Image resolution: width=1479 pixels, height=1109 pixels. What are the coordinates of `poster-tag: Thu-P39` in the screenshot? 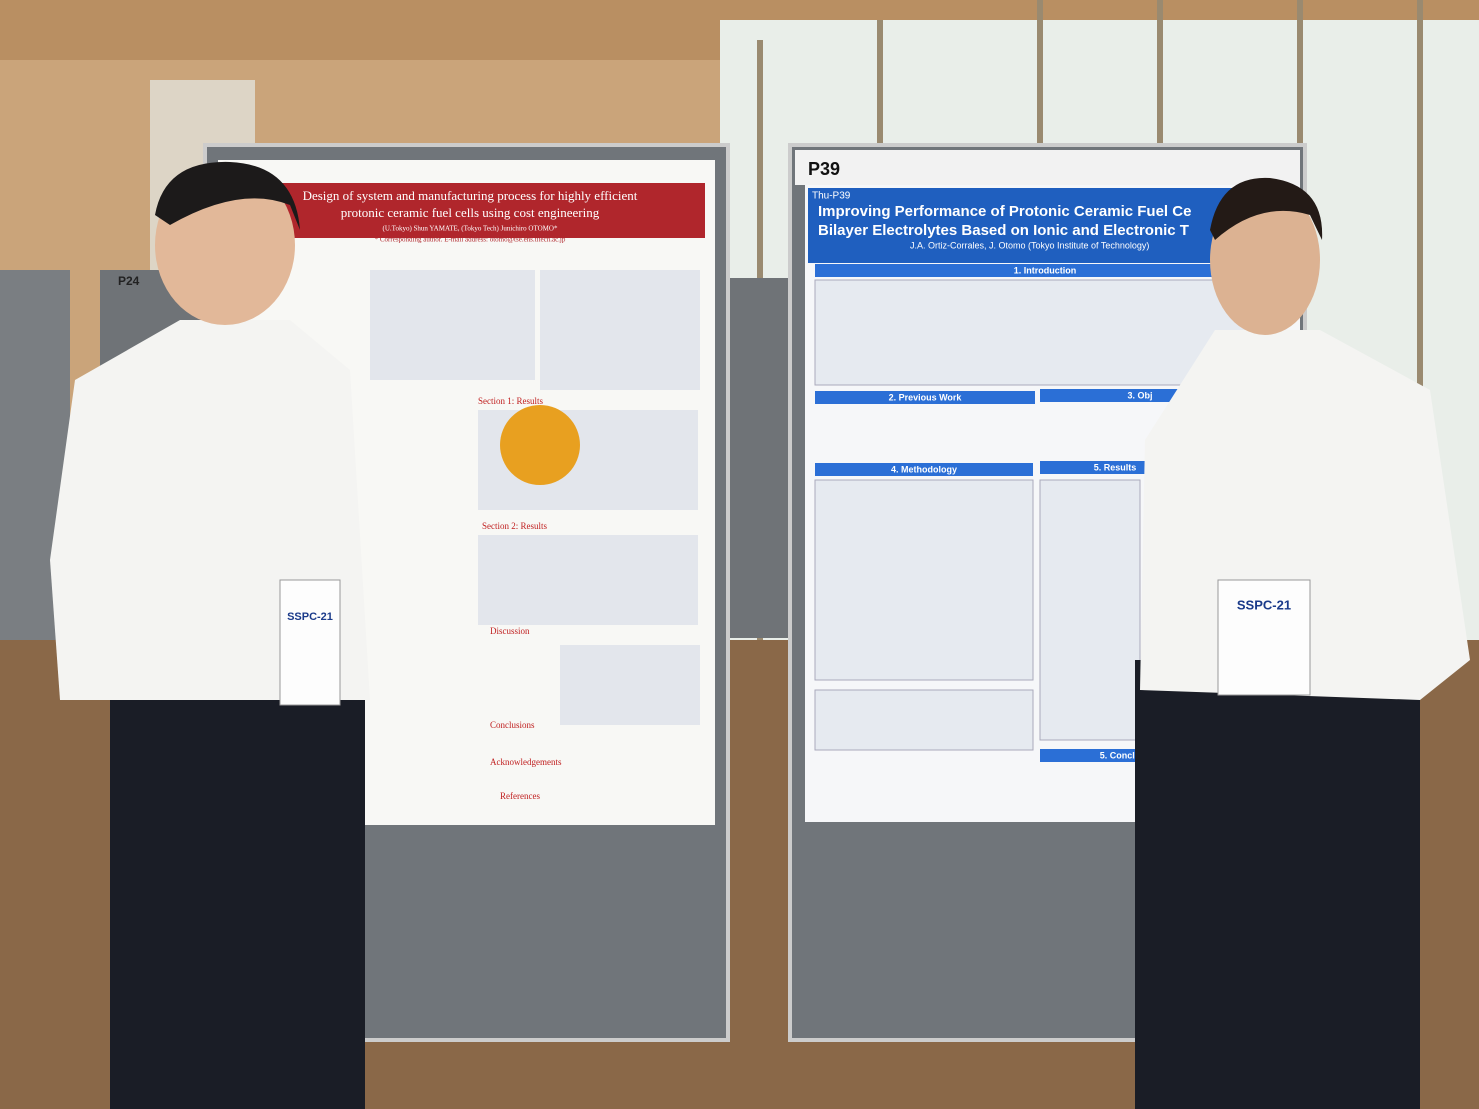 It's located at (831, 196).